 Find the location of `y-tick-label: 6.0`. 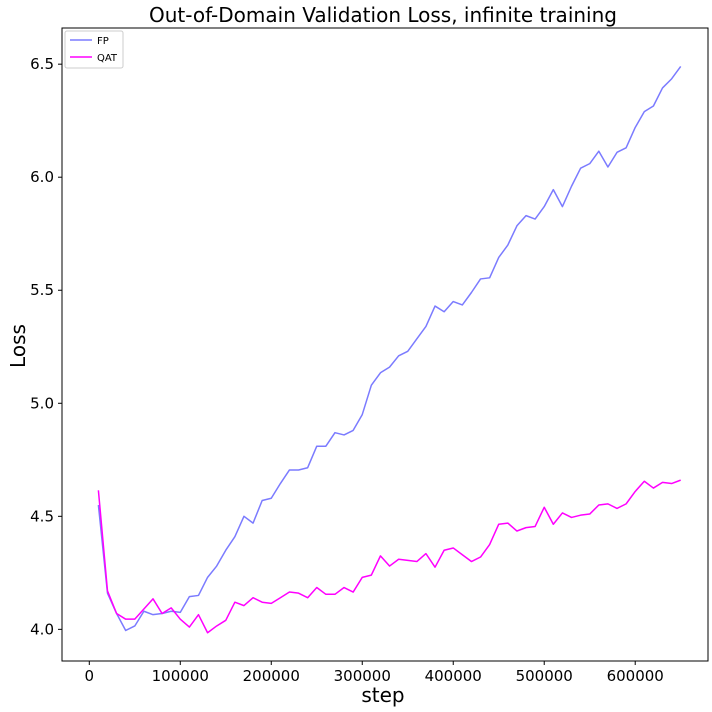

y-tick-label: 6.0 is located at coordinates (42, 177).